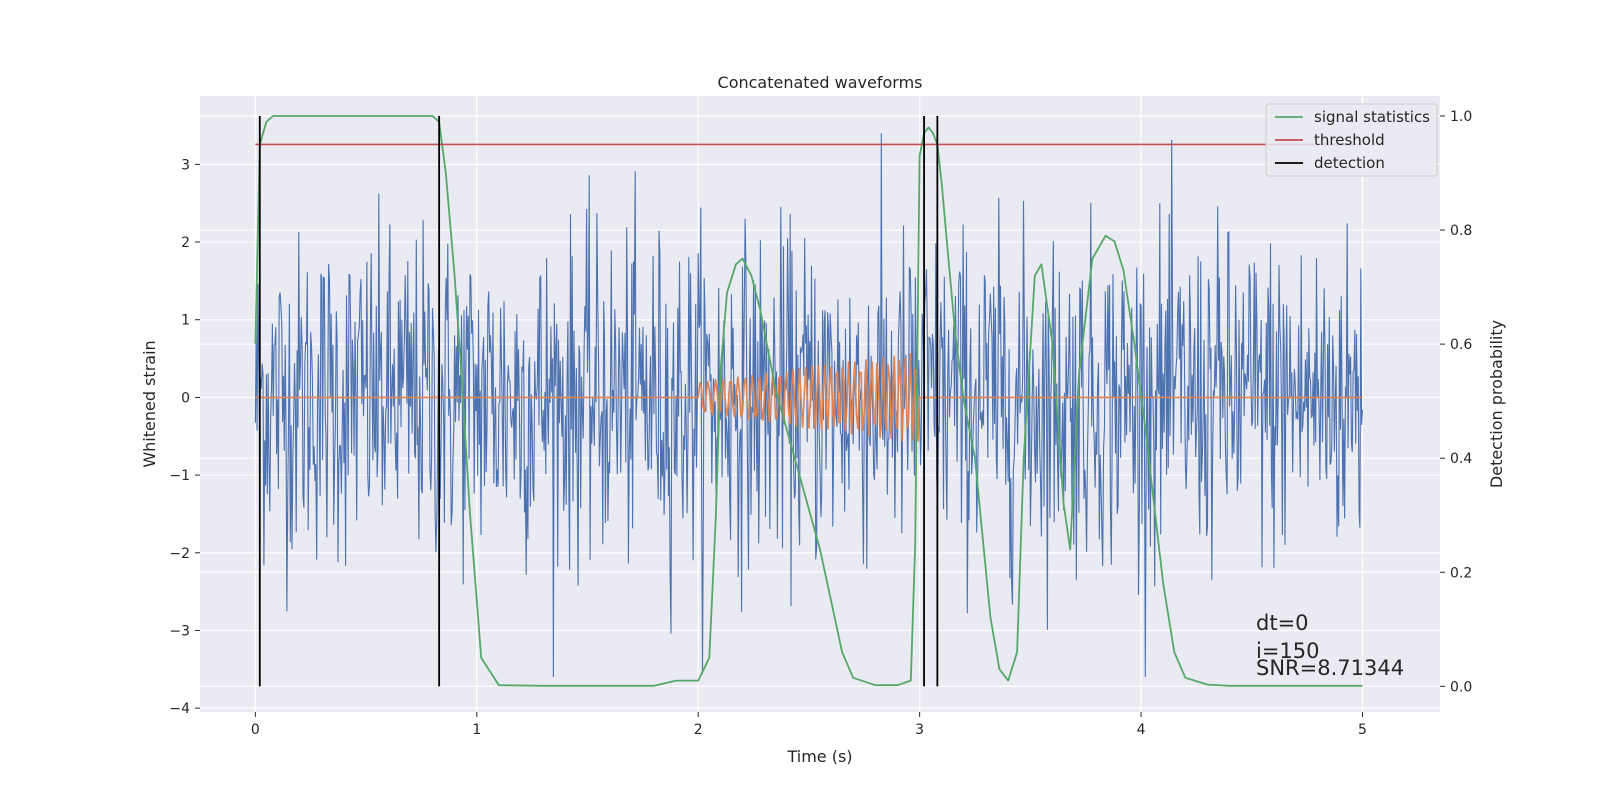 The image size is (1600, 804). What do you see at coordinates (185, 398) in the screenshot?
I see `y-tick-label: 0` at bounding box center [185, 398].